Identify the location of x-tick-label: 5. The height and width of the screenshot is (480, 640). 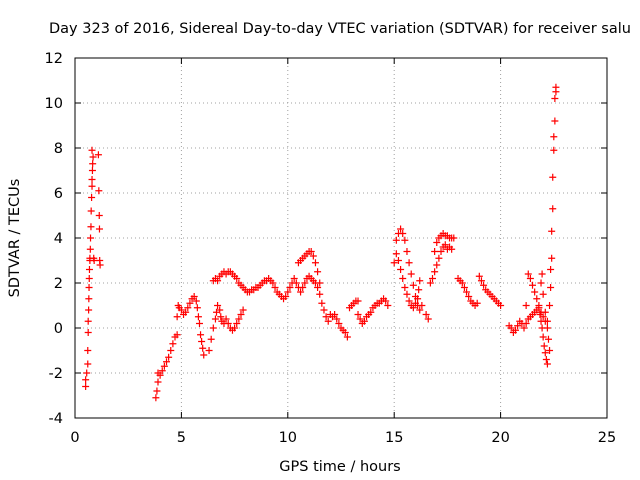
(181, 438).